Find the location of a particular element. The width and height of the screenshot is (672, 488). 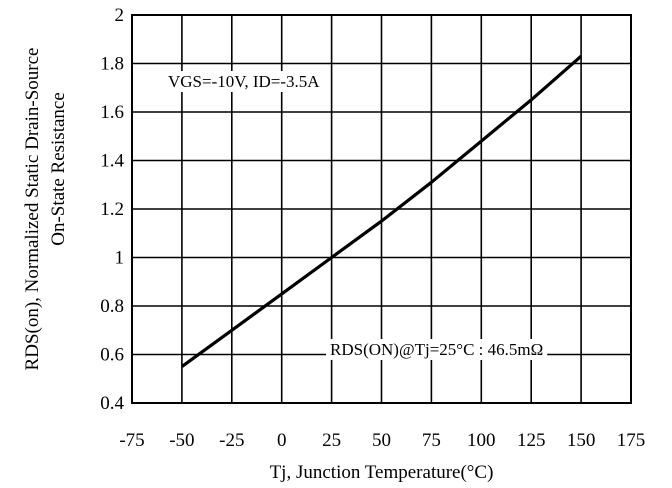

reference-annotation-background is located at coordinates (437, 349).